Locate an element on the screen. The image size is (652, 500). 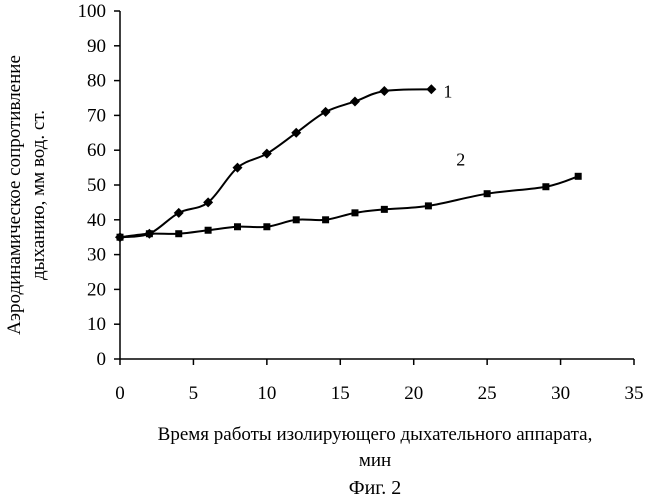
y-axis-ticks: 0 10 20 30 40 50 60 70 80 90 100 is located at coordinates (99, 185).